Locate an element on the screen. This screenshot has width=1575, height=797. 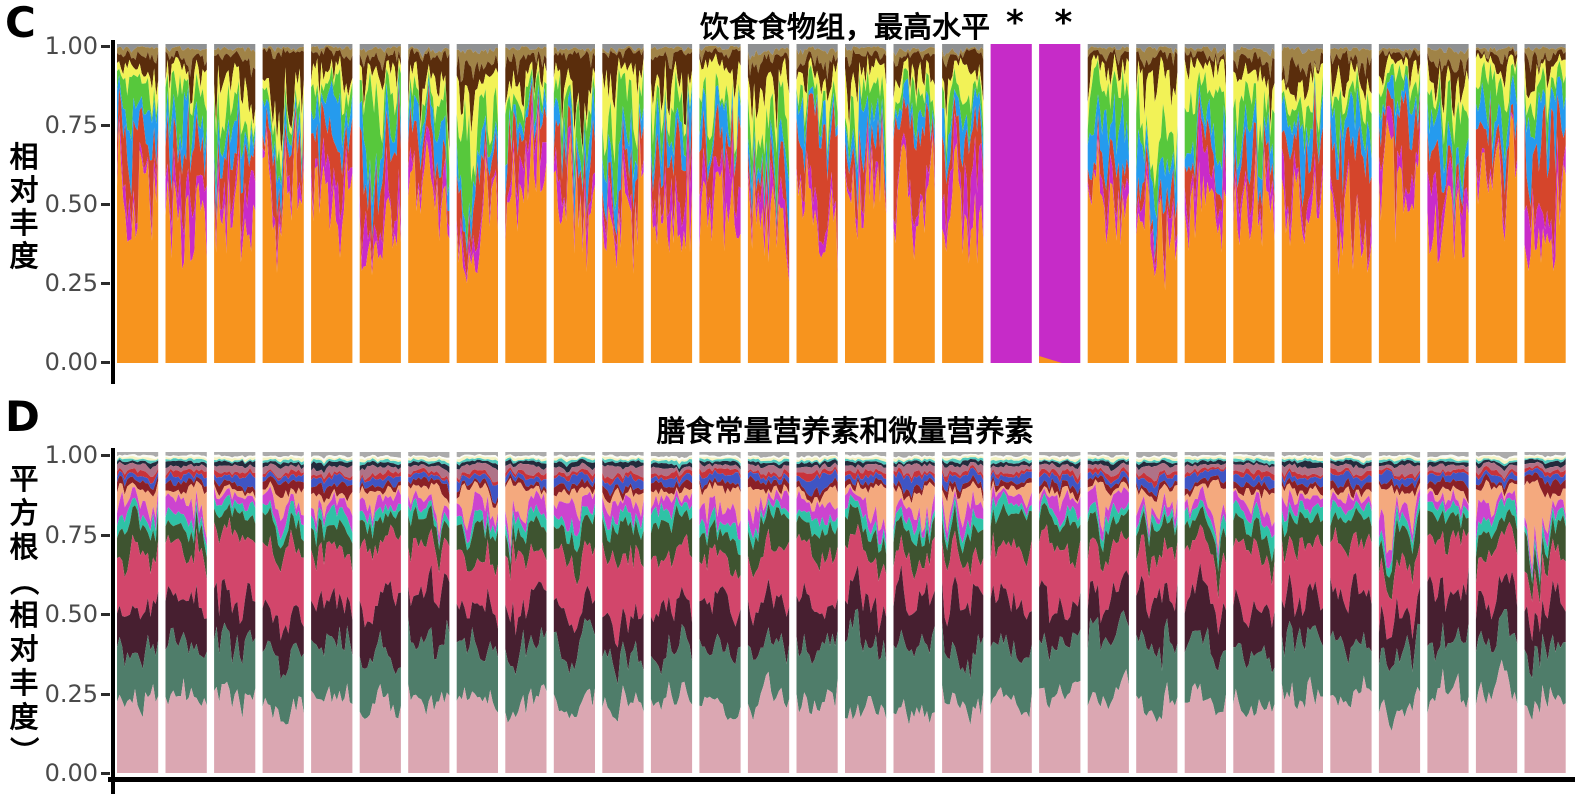
area-white is located at coordinates (429, 457).